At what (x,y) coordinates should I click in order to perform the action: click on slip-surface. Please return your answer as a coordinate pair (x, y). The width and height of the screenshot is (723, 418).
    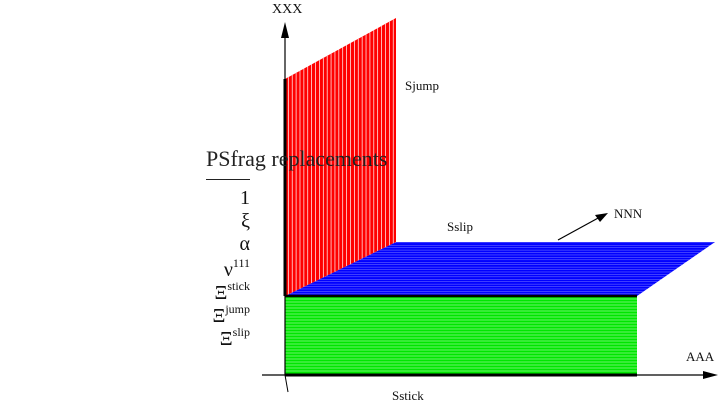
    Looking at the image, I should click on (500, 269).